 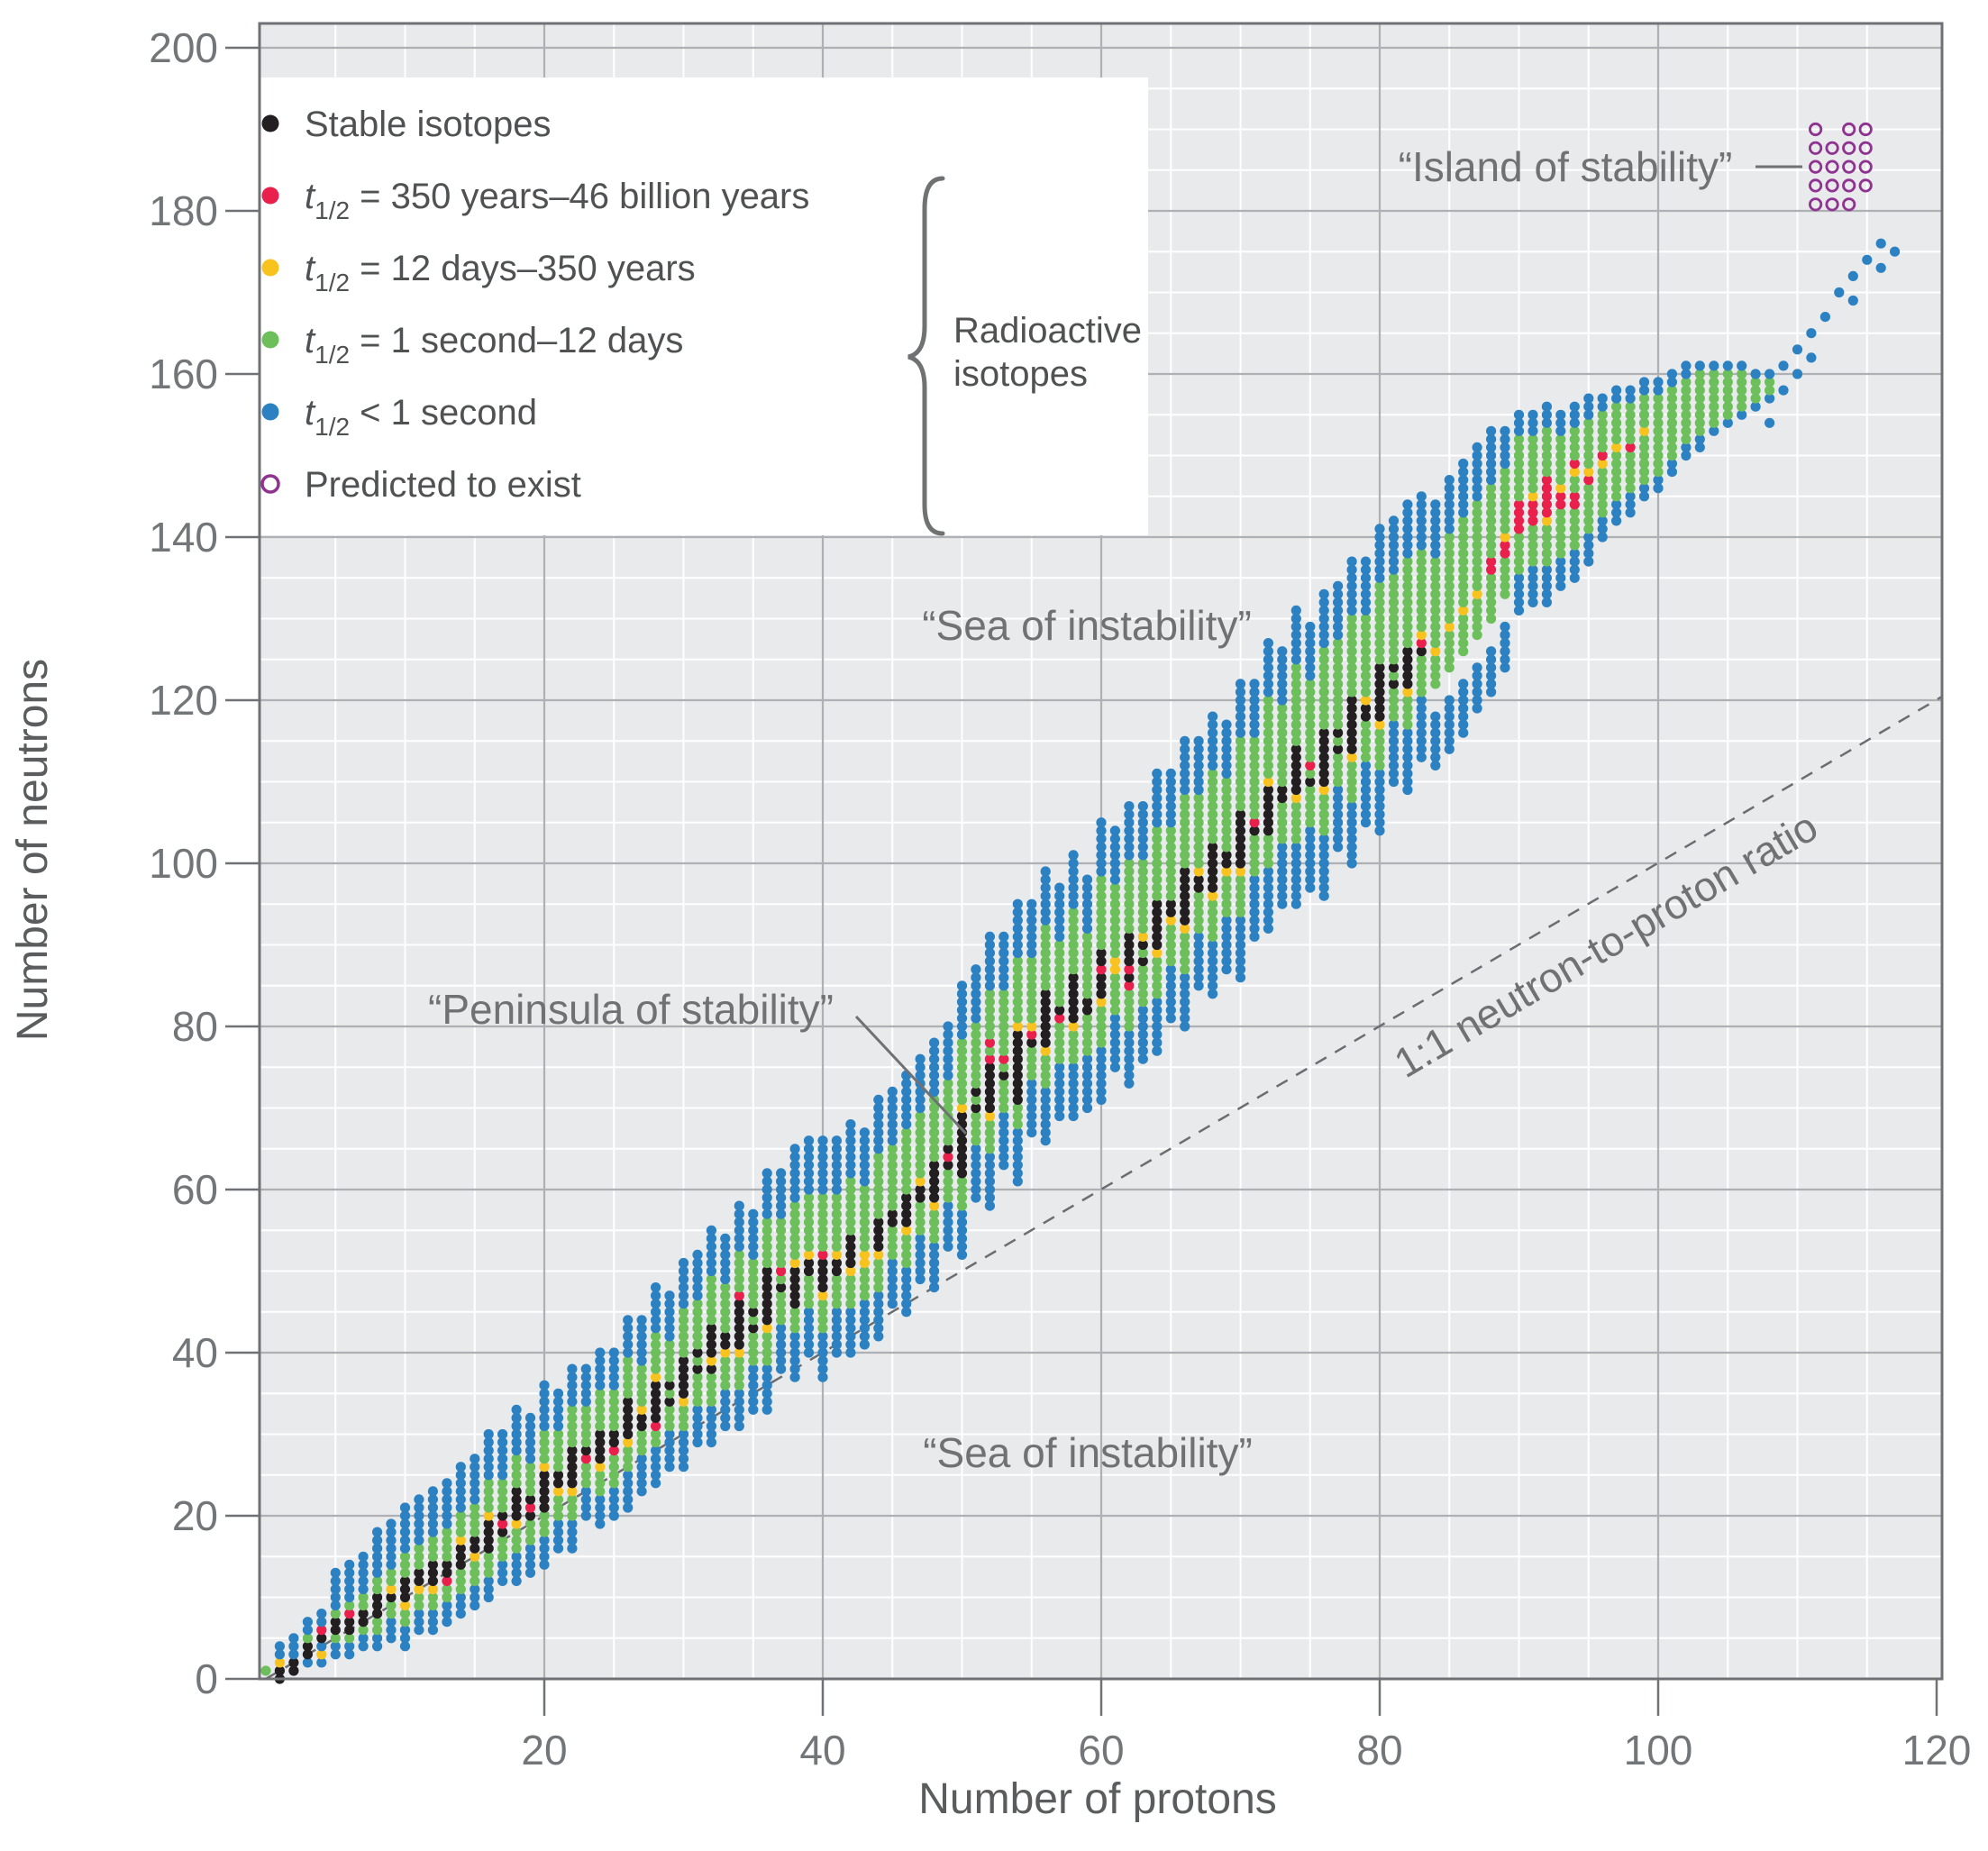 I want to click on legend-swatch-p, so click(x=270, y=484).